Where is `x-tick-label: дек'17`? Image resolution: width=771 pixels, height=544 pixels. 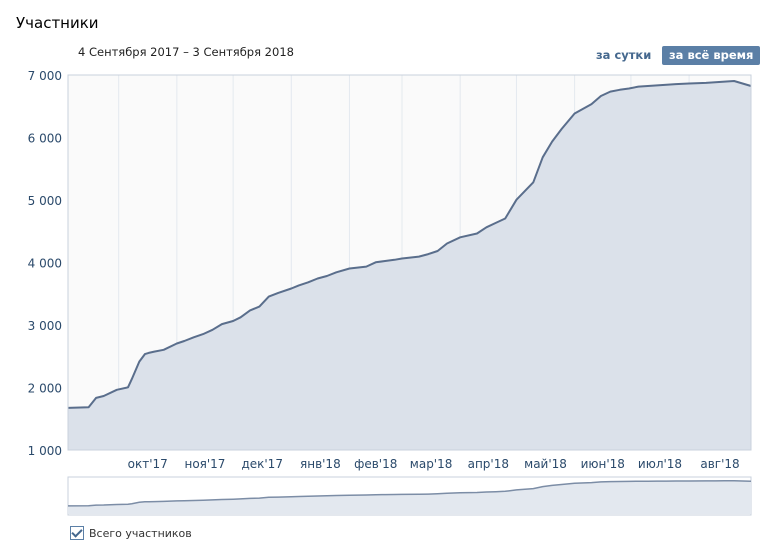 x-tick-label: дек'17 is located at coordinates (262, 464).